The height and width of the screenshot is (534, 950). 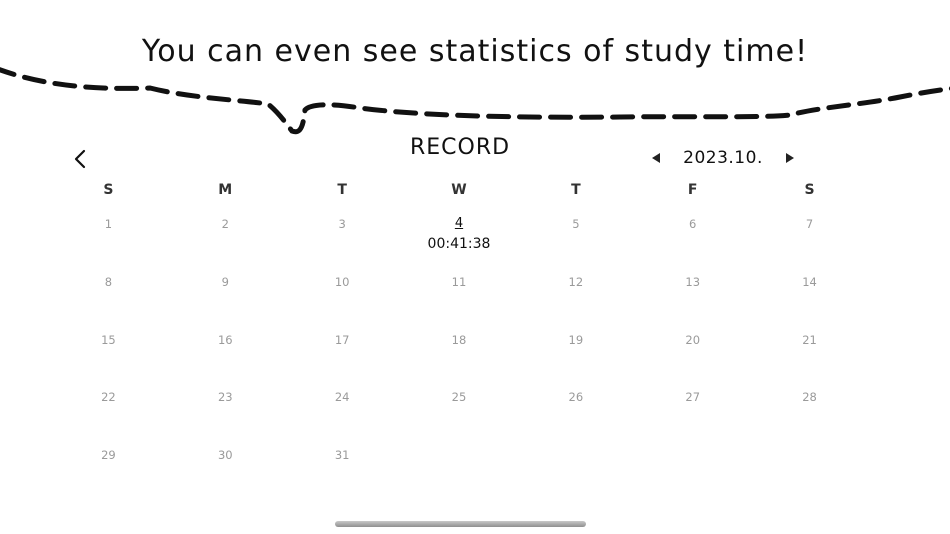 What do you see at coordinates (342, 455) in the screenshot?
I see `day-number: 31` at bounding box center [342, 455].